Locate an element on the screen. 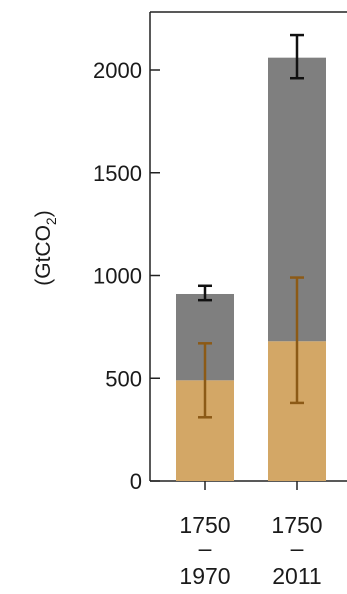  ylabel-sub: 2 is located at coordinates (51, 221).